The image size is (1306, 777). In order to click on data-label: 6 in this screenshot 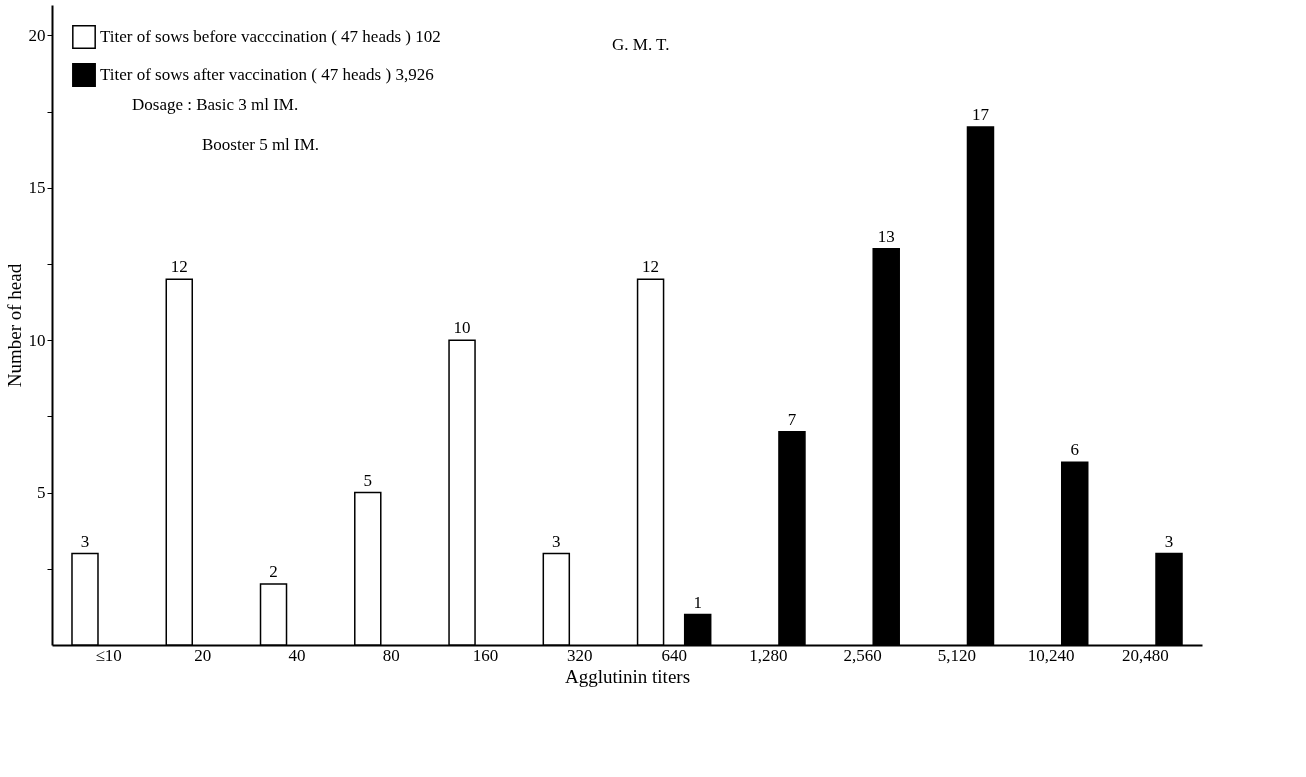, I will do `click(1074, 450)`.